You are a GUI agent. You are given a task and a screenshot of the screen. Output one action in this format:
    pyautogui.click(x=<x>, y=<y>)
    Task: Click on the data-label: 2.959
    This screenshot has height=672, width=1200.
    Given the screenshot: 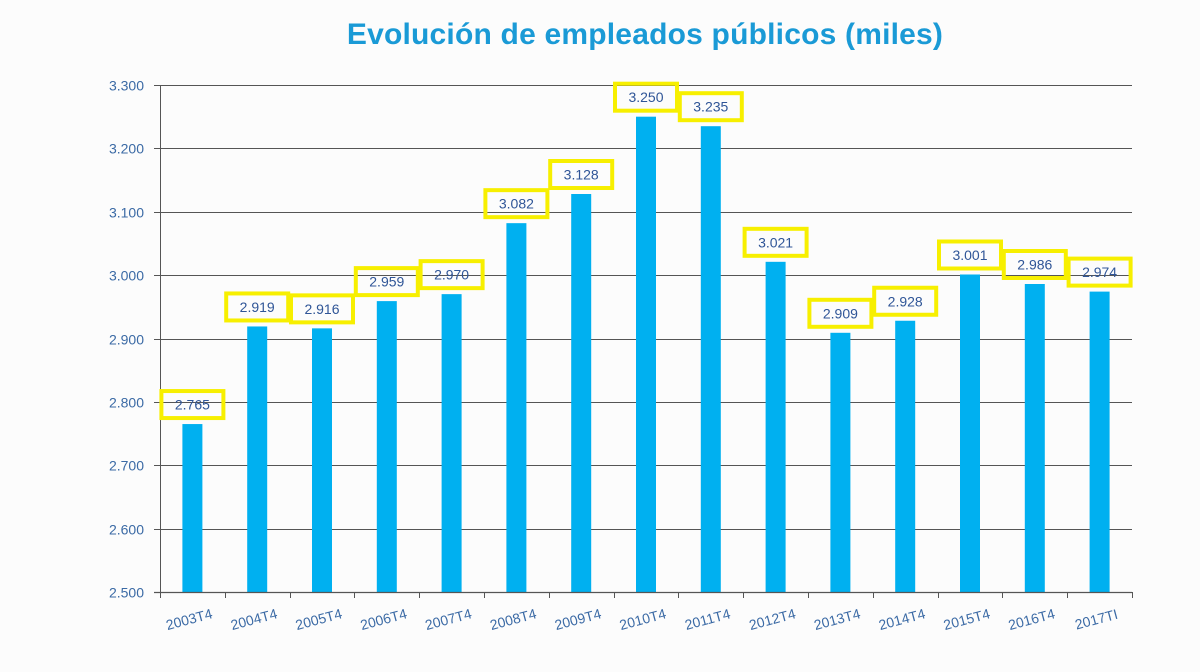 What is the action you would take?
    pyautogui.click(x=386, y=282)
    